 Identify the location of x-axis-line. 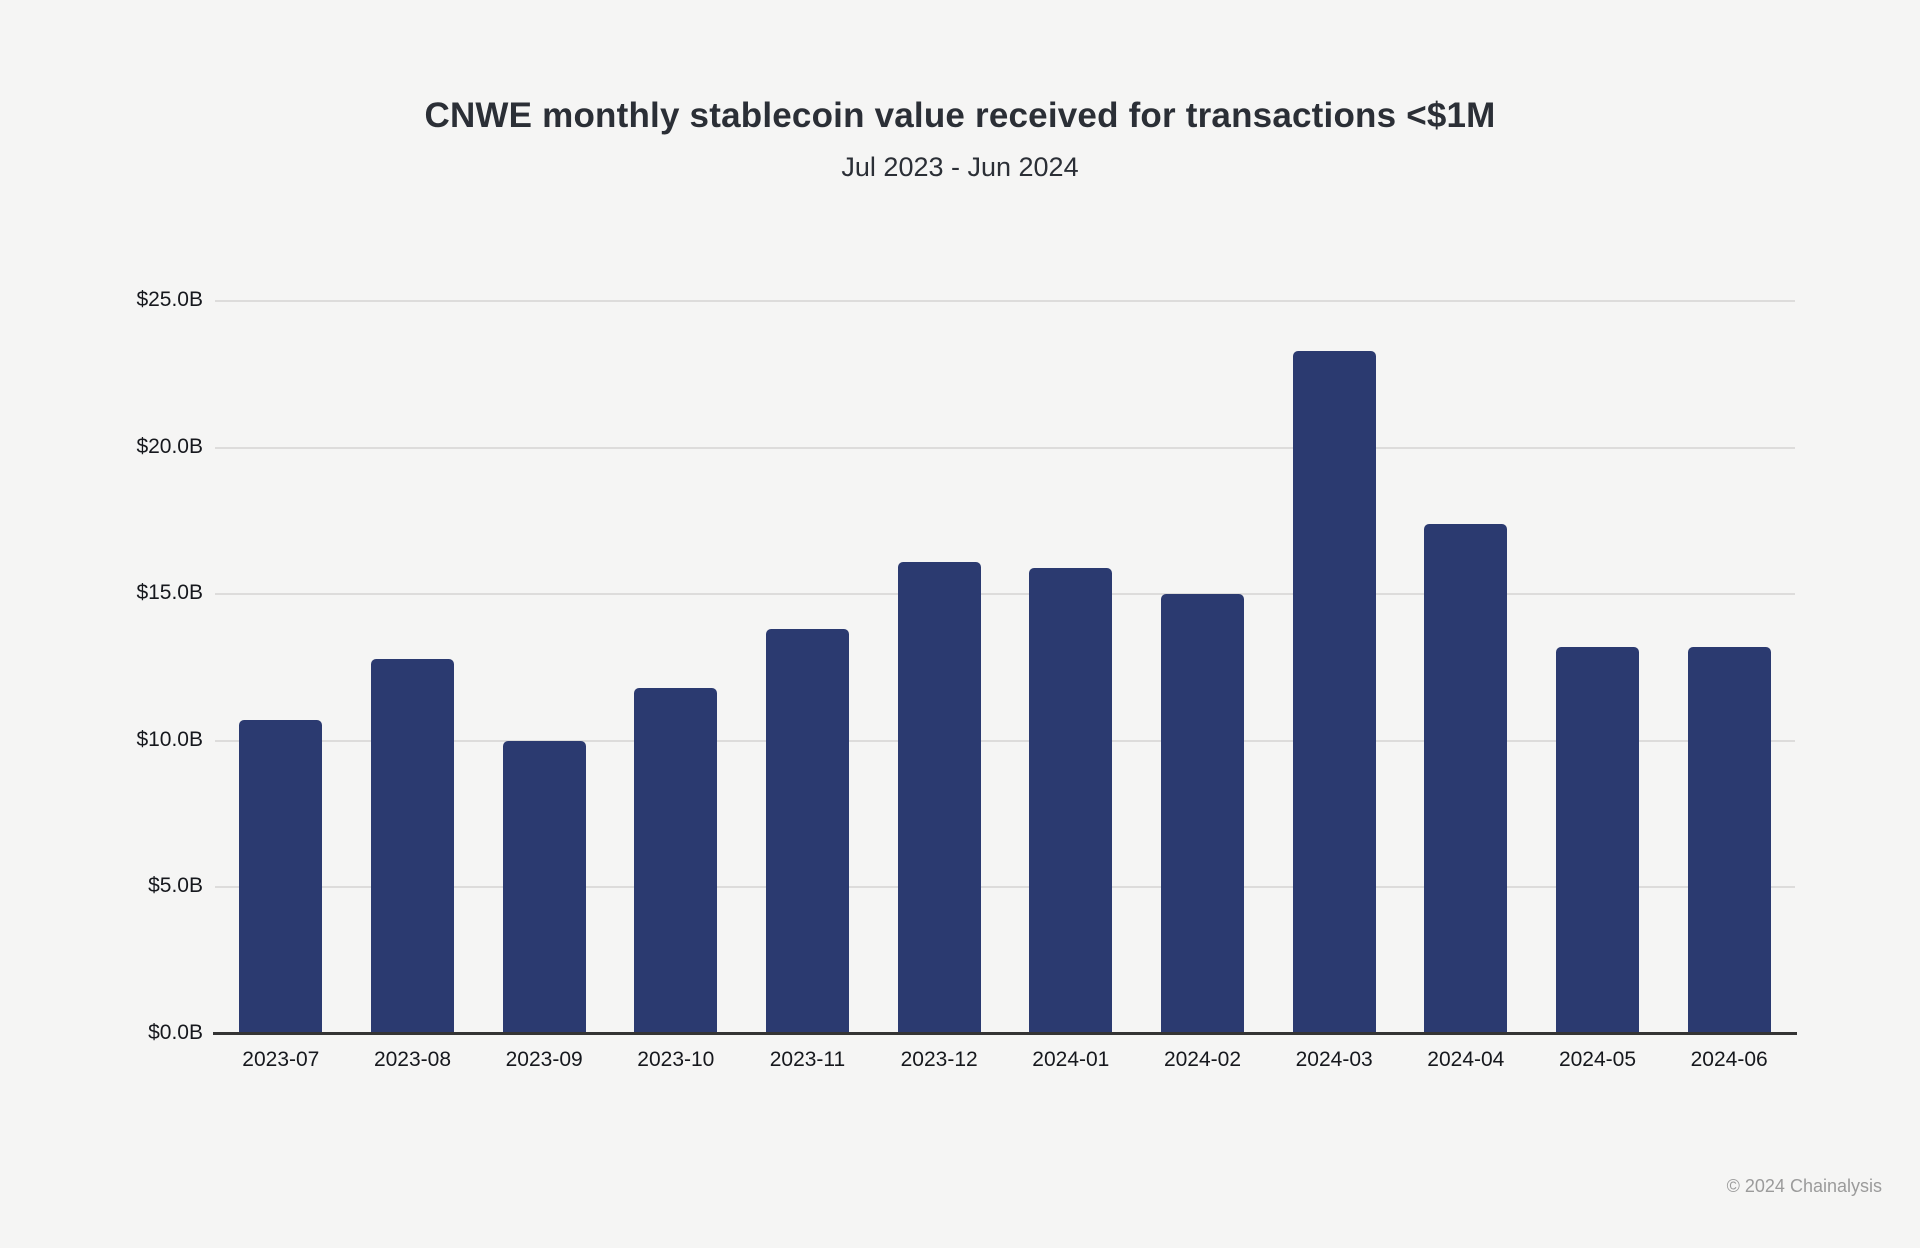
(1005, 1033).